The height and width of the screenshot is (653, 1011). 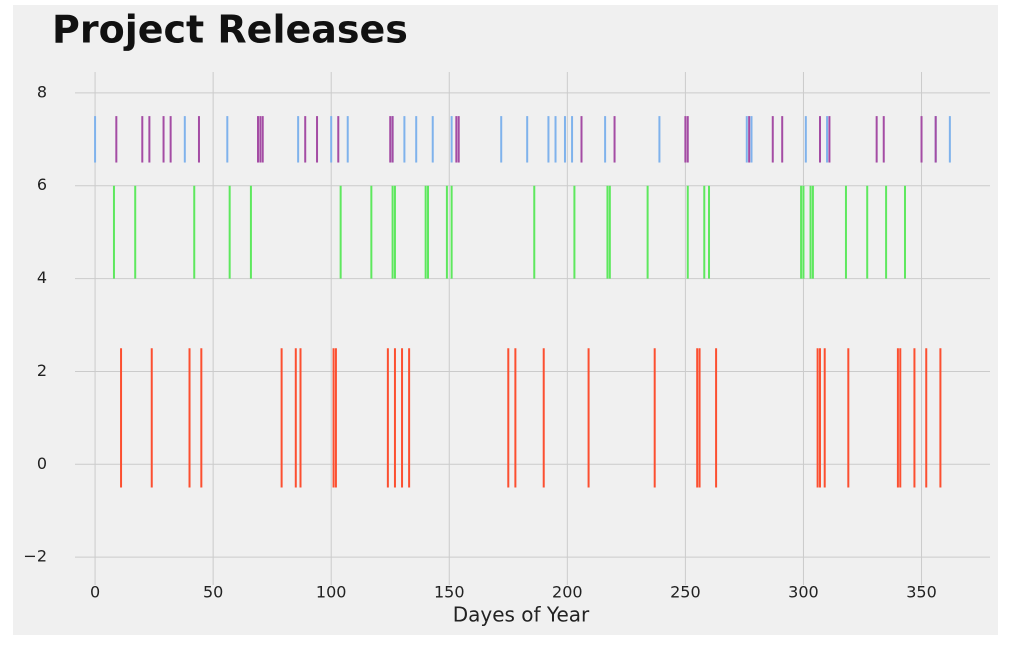 I want to click on x-tick-label: 50, so click(x=213, y=592).